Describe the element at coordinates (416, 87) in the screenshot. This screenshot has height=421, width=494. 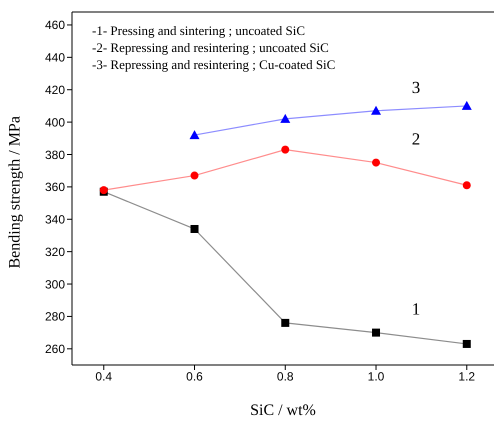
I see `series-label: 3` at that location.